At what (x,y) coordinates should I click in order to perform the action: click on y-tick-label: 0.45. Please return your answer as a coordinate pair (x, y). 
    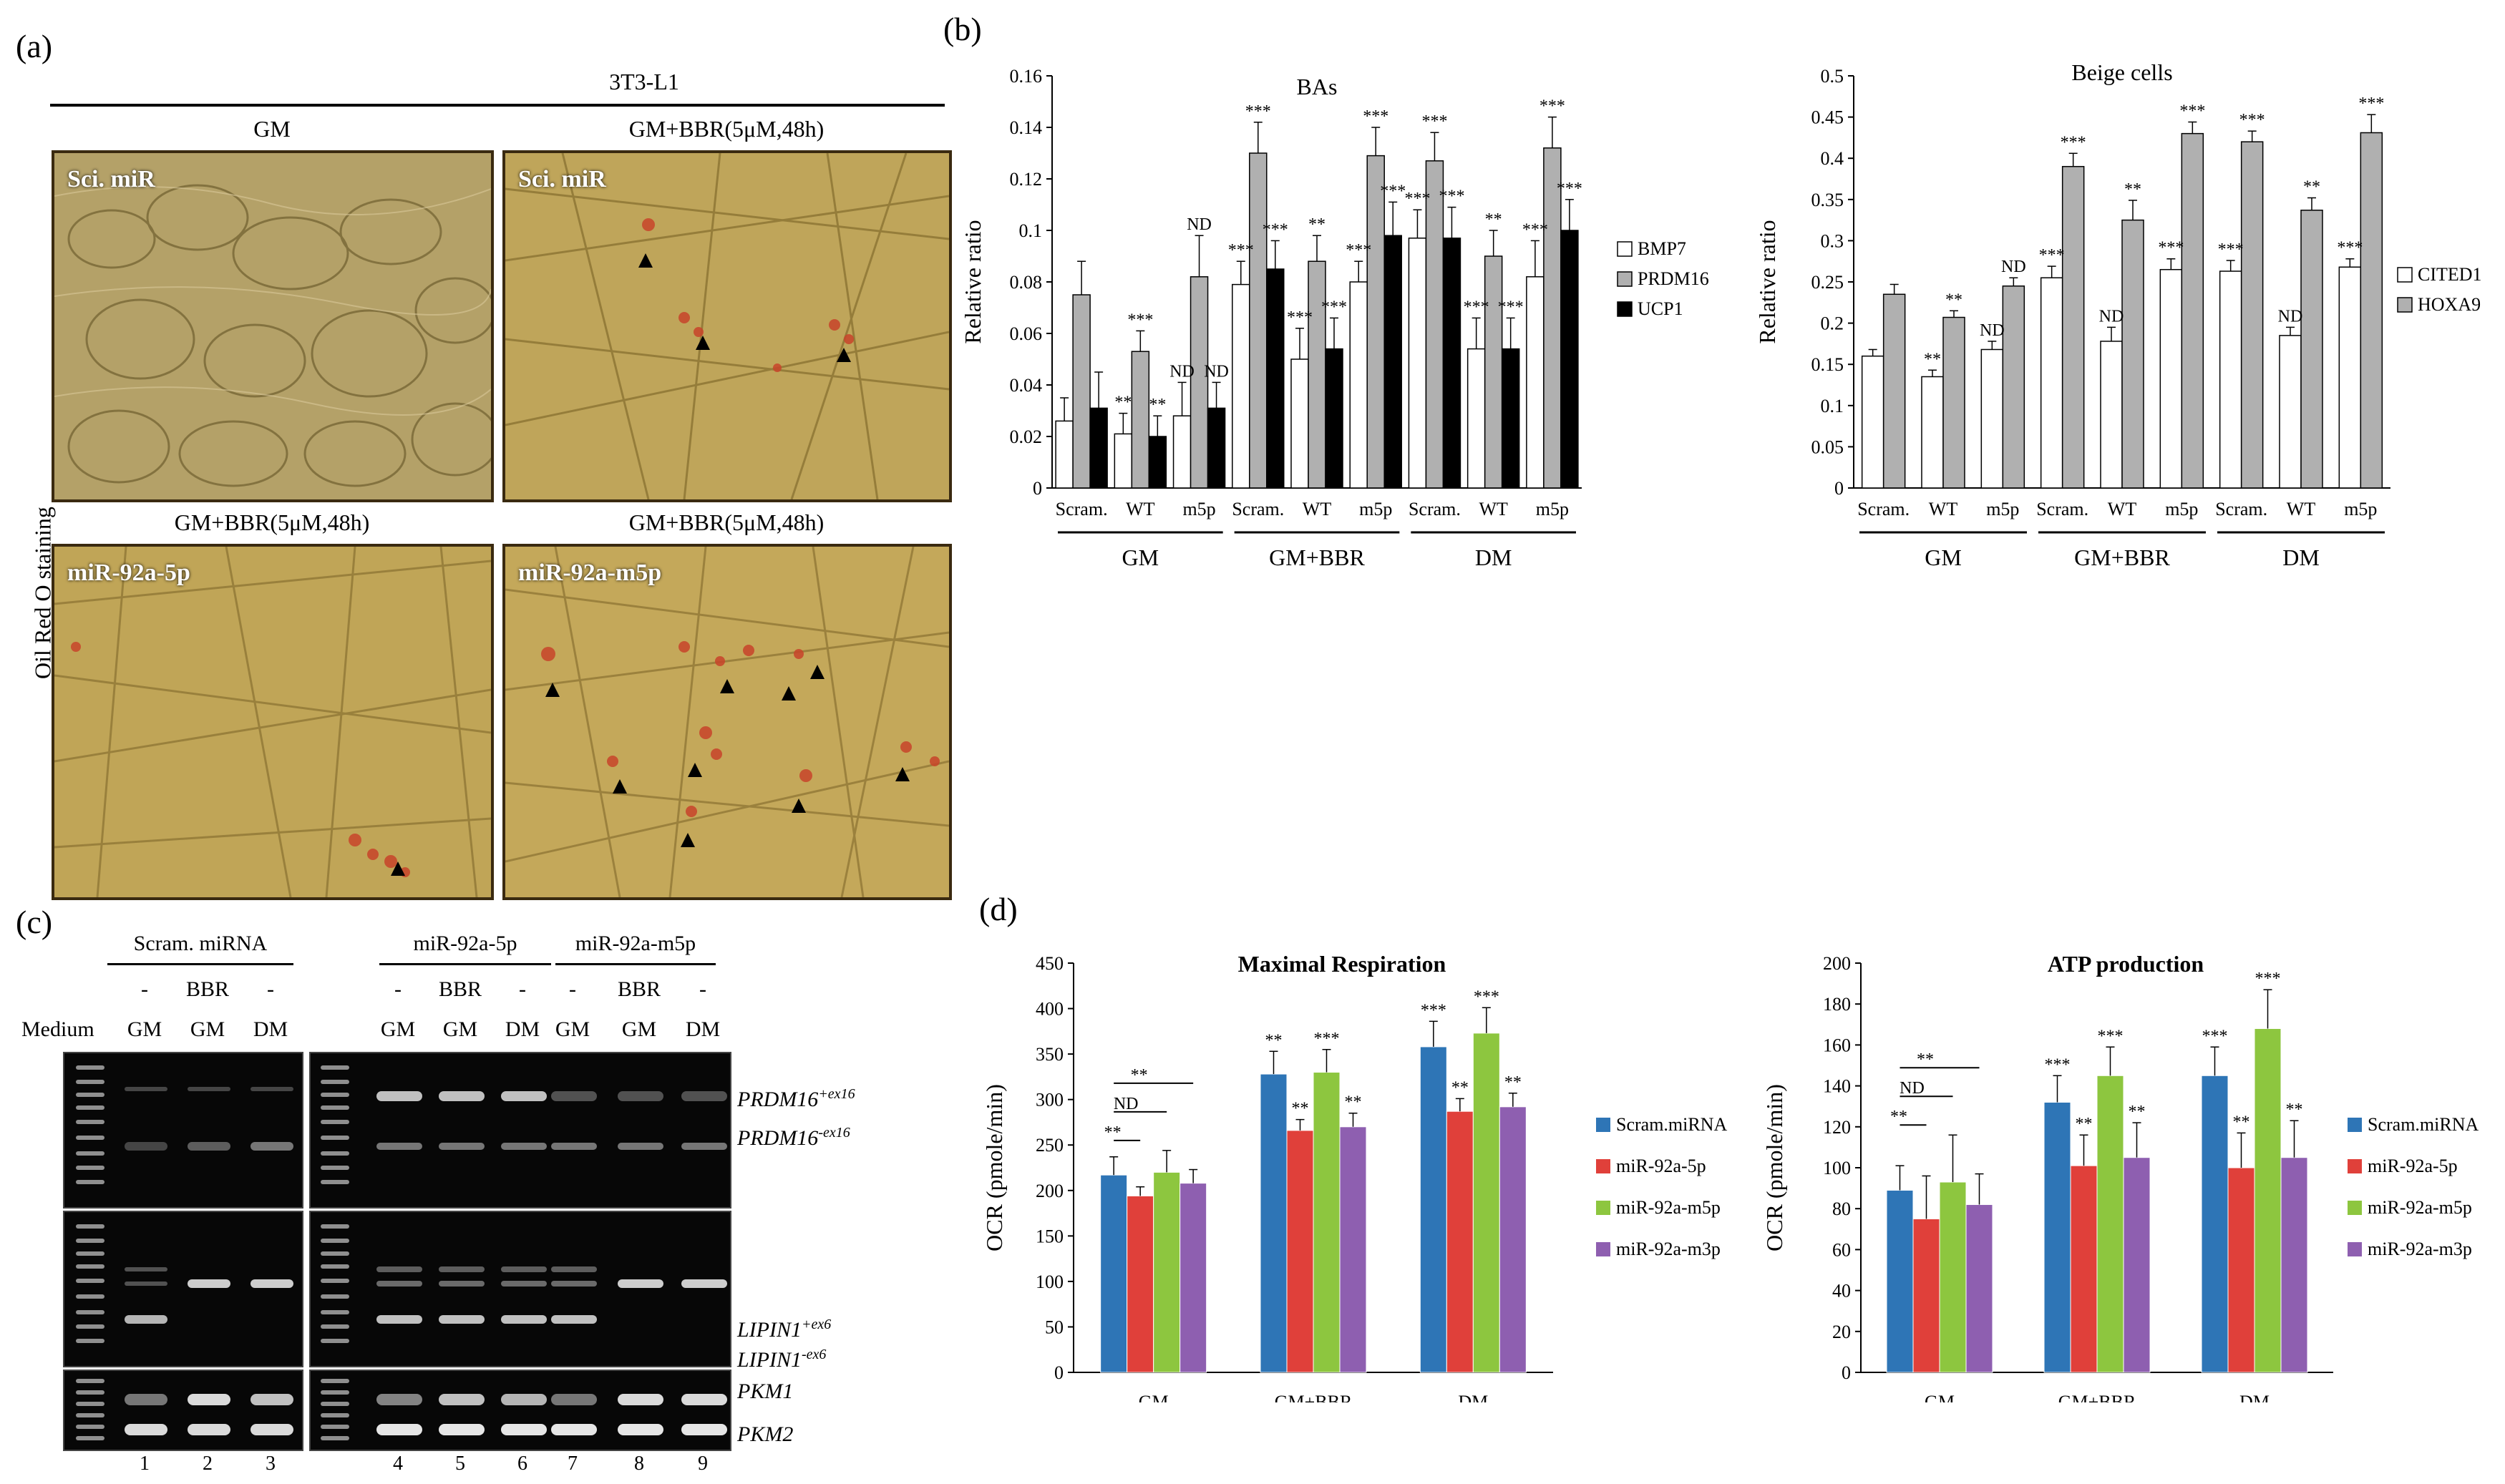
    Looking at the image, I should click on (1828, 117).